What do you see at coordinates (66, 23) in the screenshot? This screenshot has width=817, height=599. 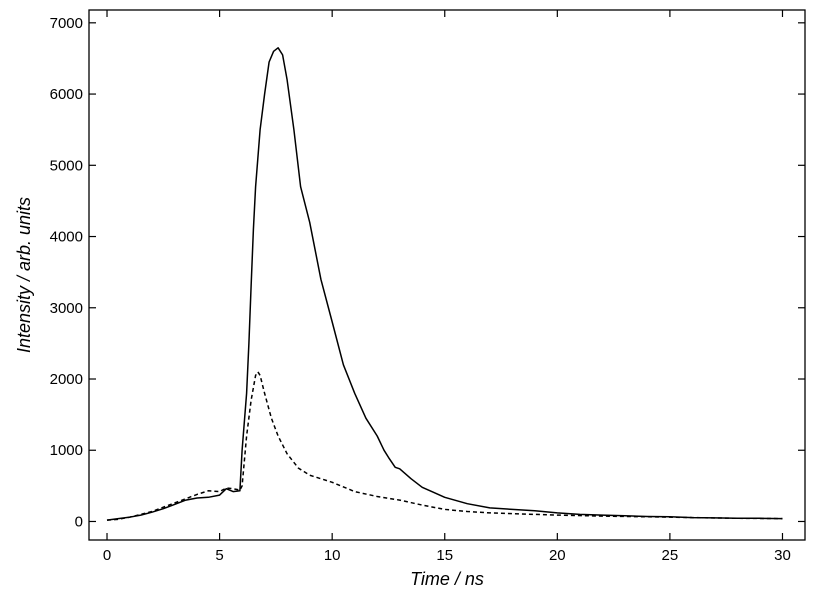 I see `y-tick-label: 7000` at bounding box center [66, 23].